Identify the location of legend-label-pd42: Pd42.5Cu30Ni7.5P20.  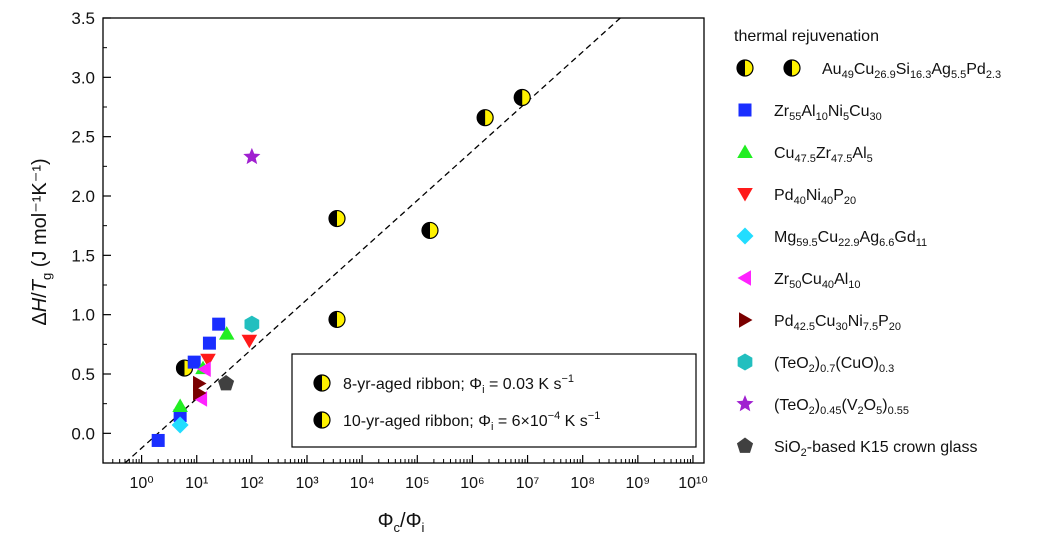
(837, 323).